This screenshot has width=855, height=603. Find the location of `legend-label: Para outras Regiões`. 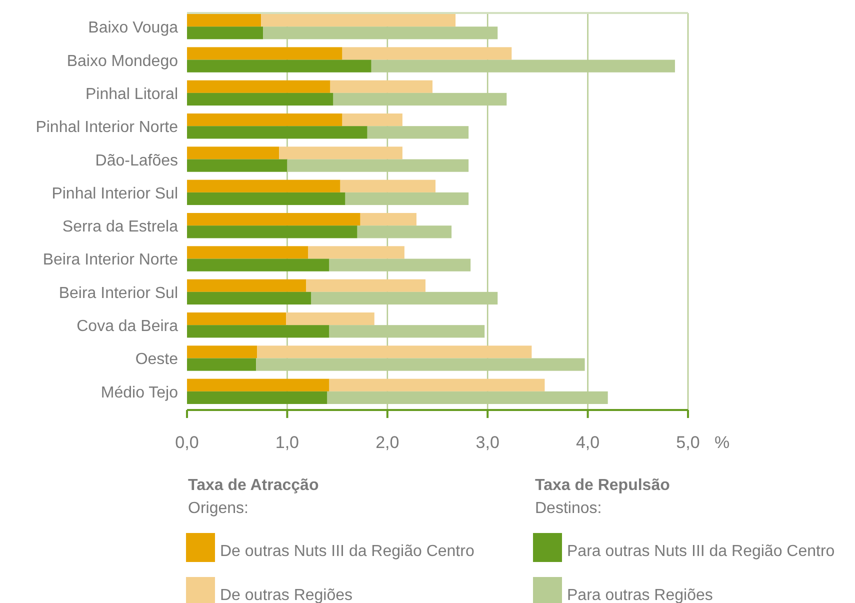

legend-label: Para outras Regiões is located at coordinates (640, 595).